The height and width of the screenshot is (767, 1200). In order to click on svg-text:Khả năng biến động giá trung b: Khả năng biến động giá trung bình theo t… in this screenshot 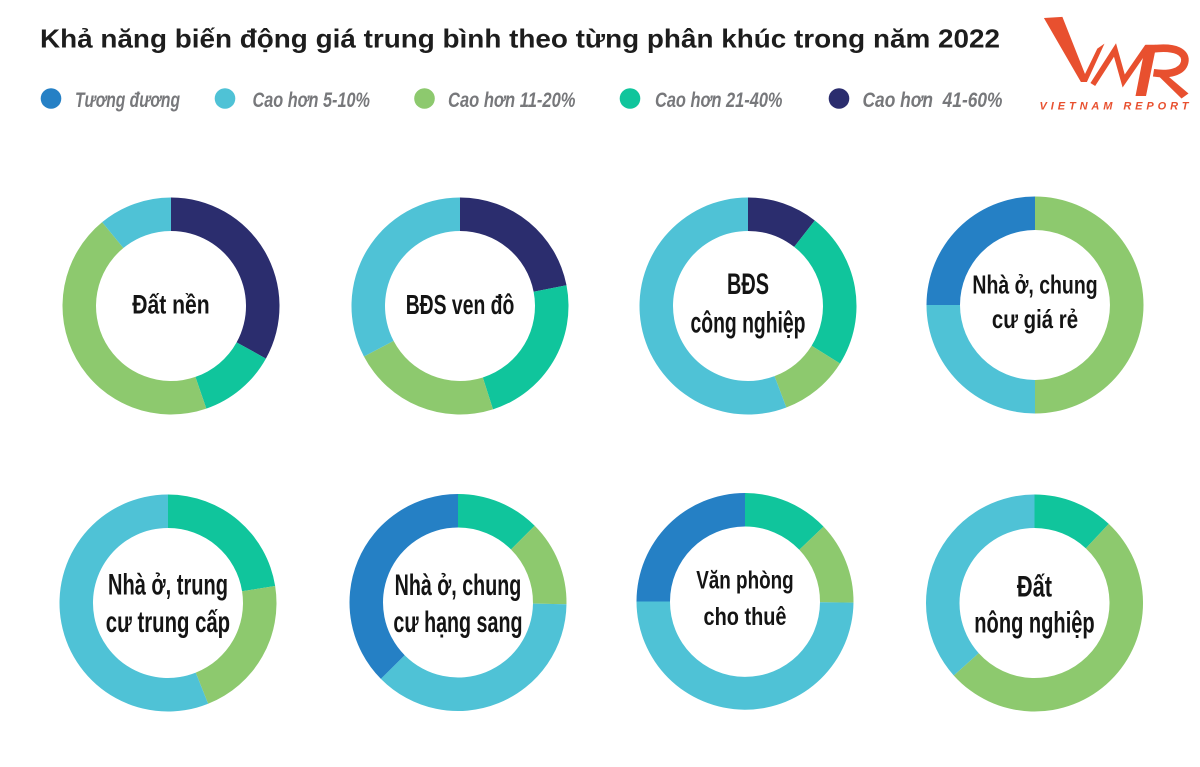, I will do `click(520, 39)`.